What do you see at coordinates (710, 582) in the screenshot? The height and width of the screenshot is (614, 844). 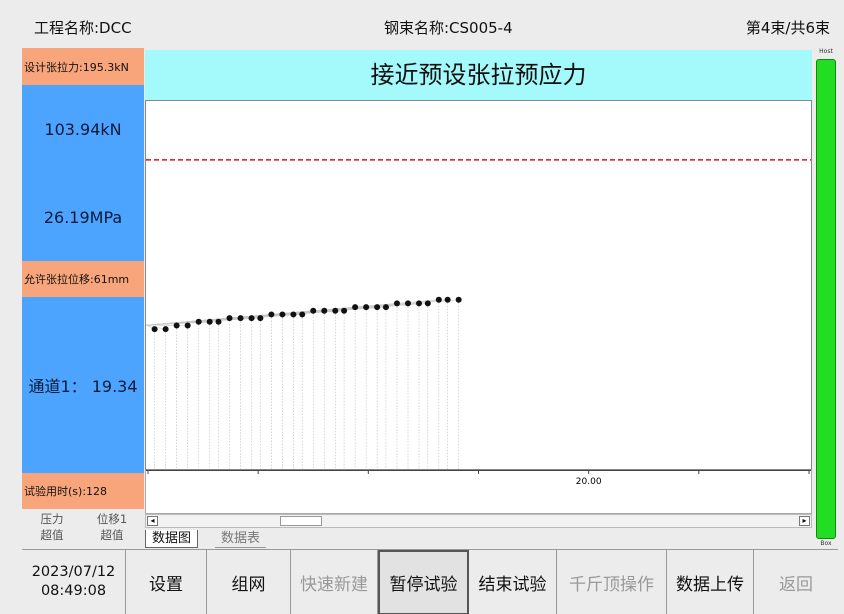 I see `data-upload-button: 数据上传` at bounding box center [710, 582].